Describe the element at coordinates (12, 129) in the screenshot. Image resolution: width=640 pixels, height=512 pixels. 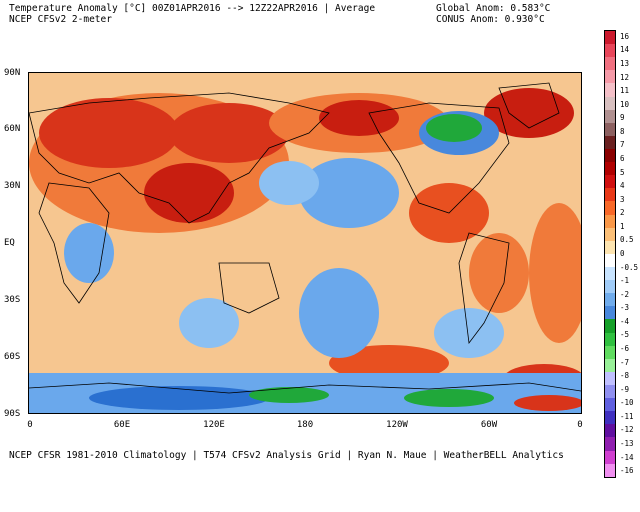
I see `lat-label: 60N` at that location.